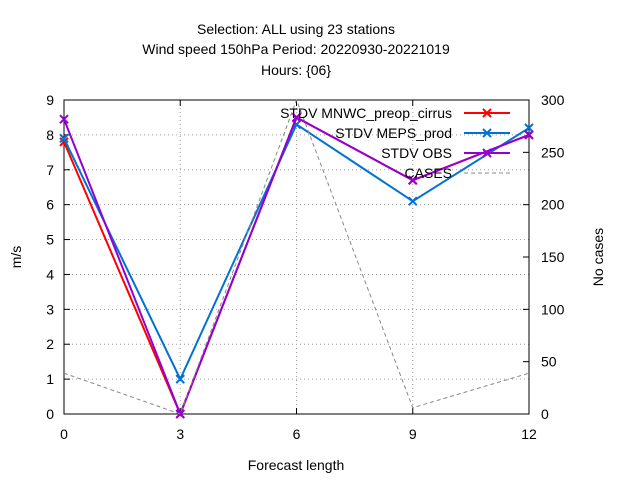  Describe the element at coordinates (50, 414) in the screenshot. I see `y-tick-label: 0` at that location.